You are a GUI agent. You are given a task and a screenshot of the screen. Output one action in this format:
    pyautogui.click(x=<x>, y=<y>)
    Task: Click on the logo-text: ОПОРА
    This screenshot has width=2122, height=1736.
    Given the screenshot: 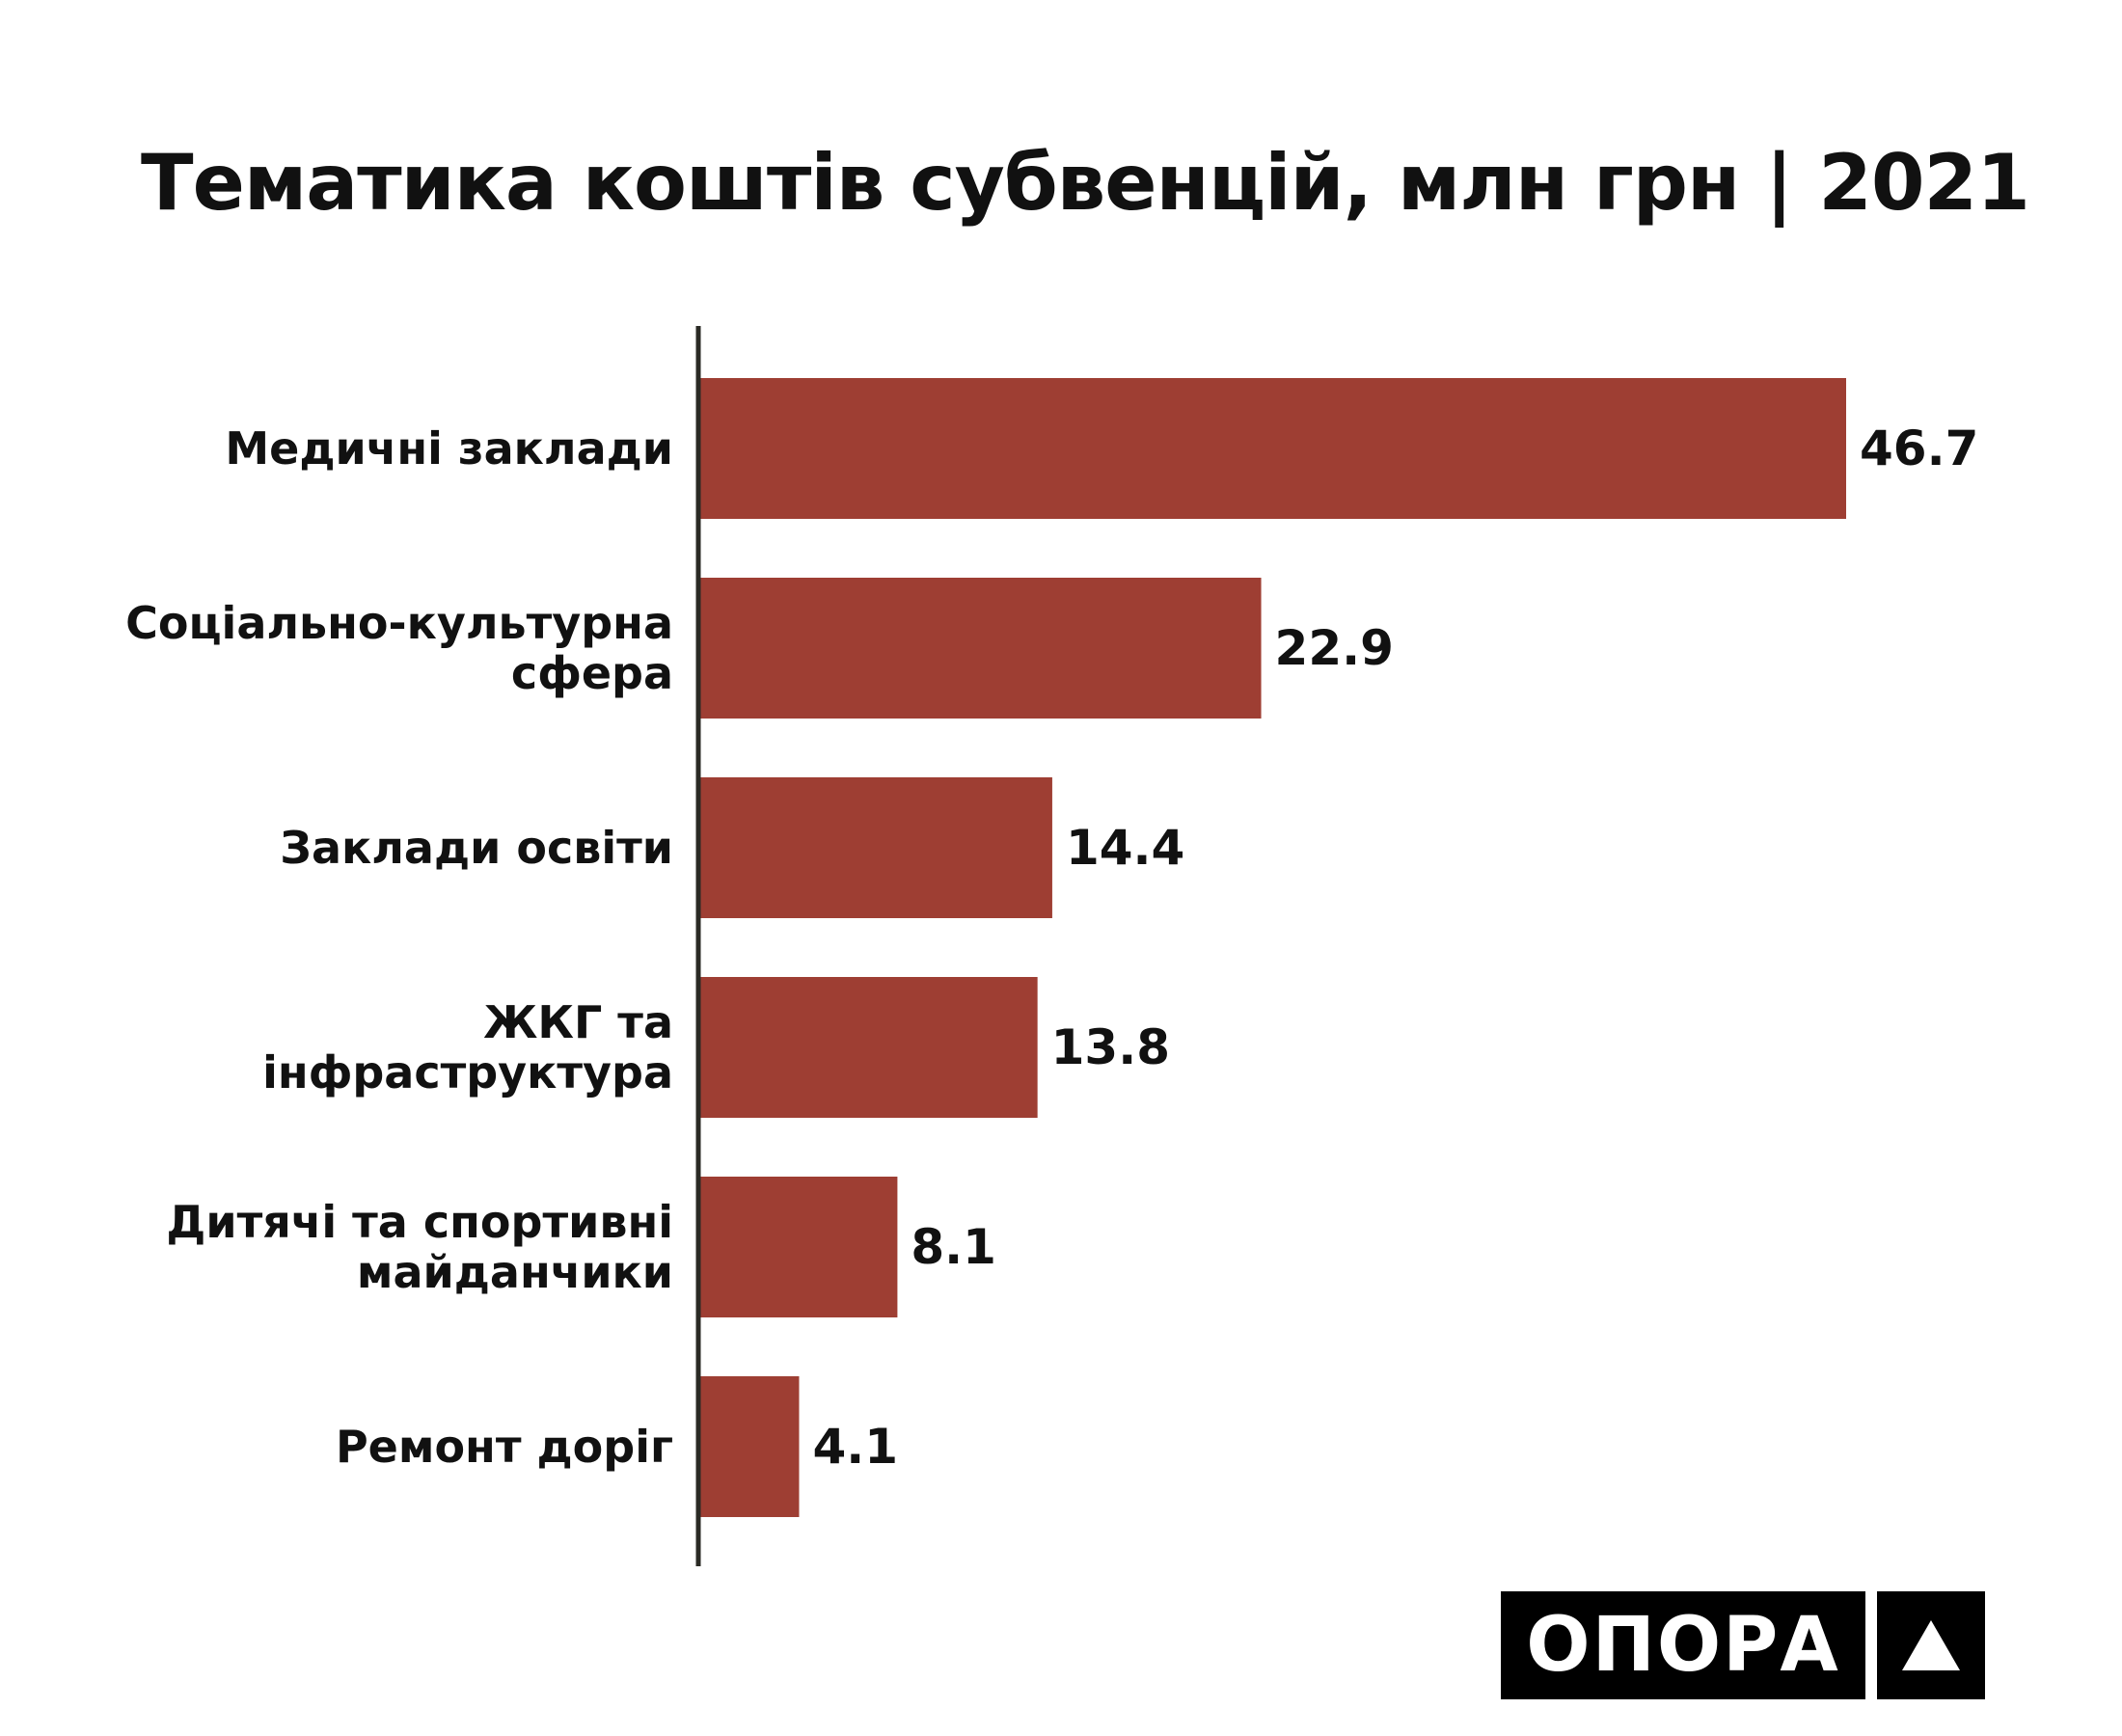 What is the action you would take?
    pyautogui.click(x=1683, y=1645)
    